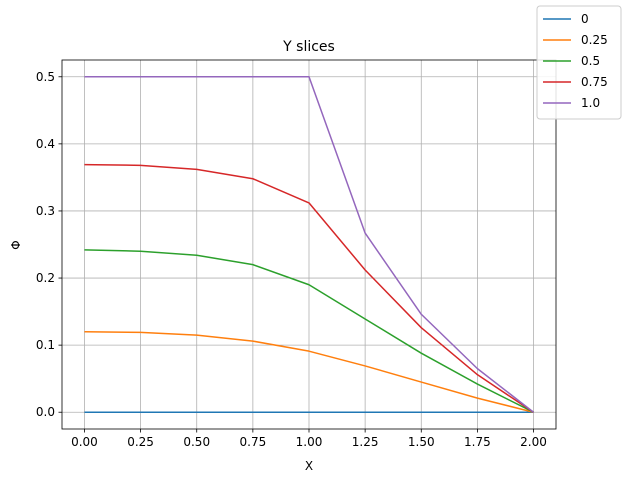  I want to click on legend-box, so click(579, 62).